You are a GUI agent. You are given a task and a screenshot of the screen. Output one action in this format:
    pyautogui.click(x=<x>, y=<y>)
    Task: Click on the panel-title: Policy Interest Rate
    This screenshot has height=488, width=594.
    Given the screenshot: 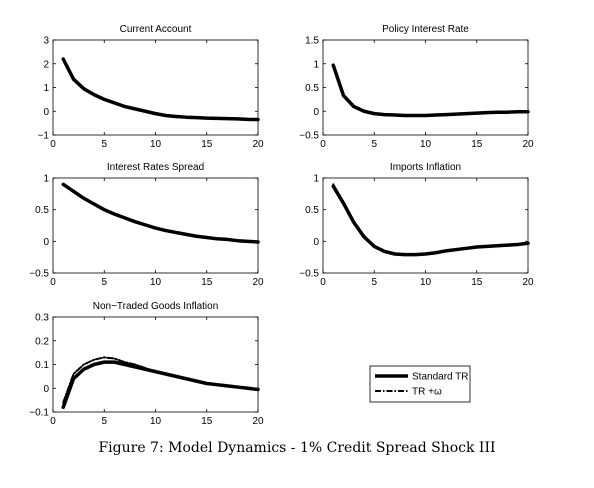 What is the action you would take?
    pyautogui.click(x=425, y=29)
    